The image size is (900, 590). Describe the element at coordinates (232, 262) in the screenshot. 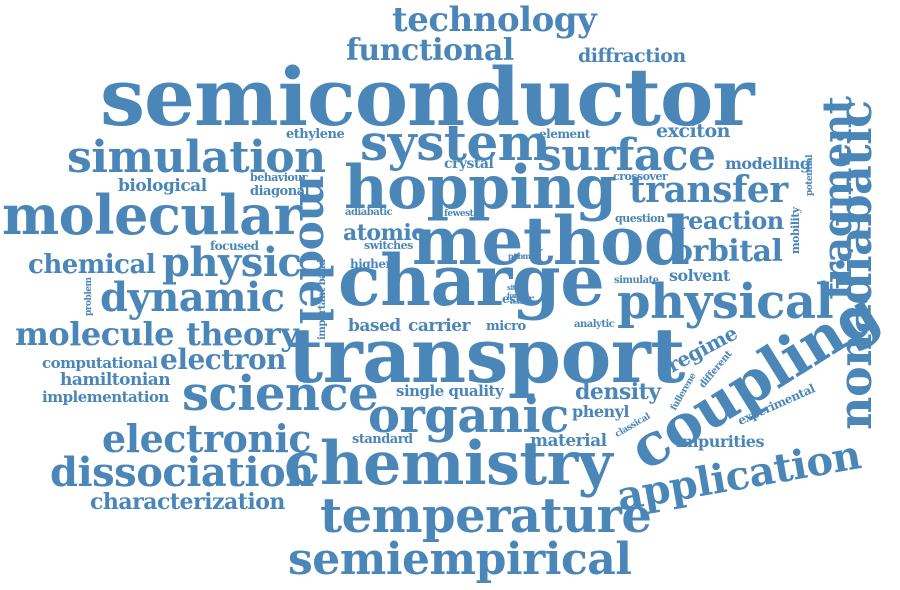

I see `word-physic: physic` at that location.